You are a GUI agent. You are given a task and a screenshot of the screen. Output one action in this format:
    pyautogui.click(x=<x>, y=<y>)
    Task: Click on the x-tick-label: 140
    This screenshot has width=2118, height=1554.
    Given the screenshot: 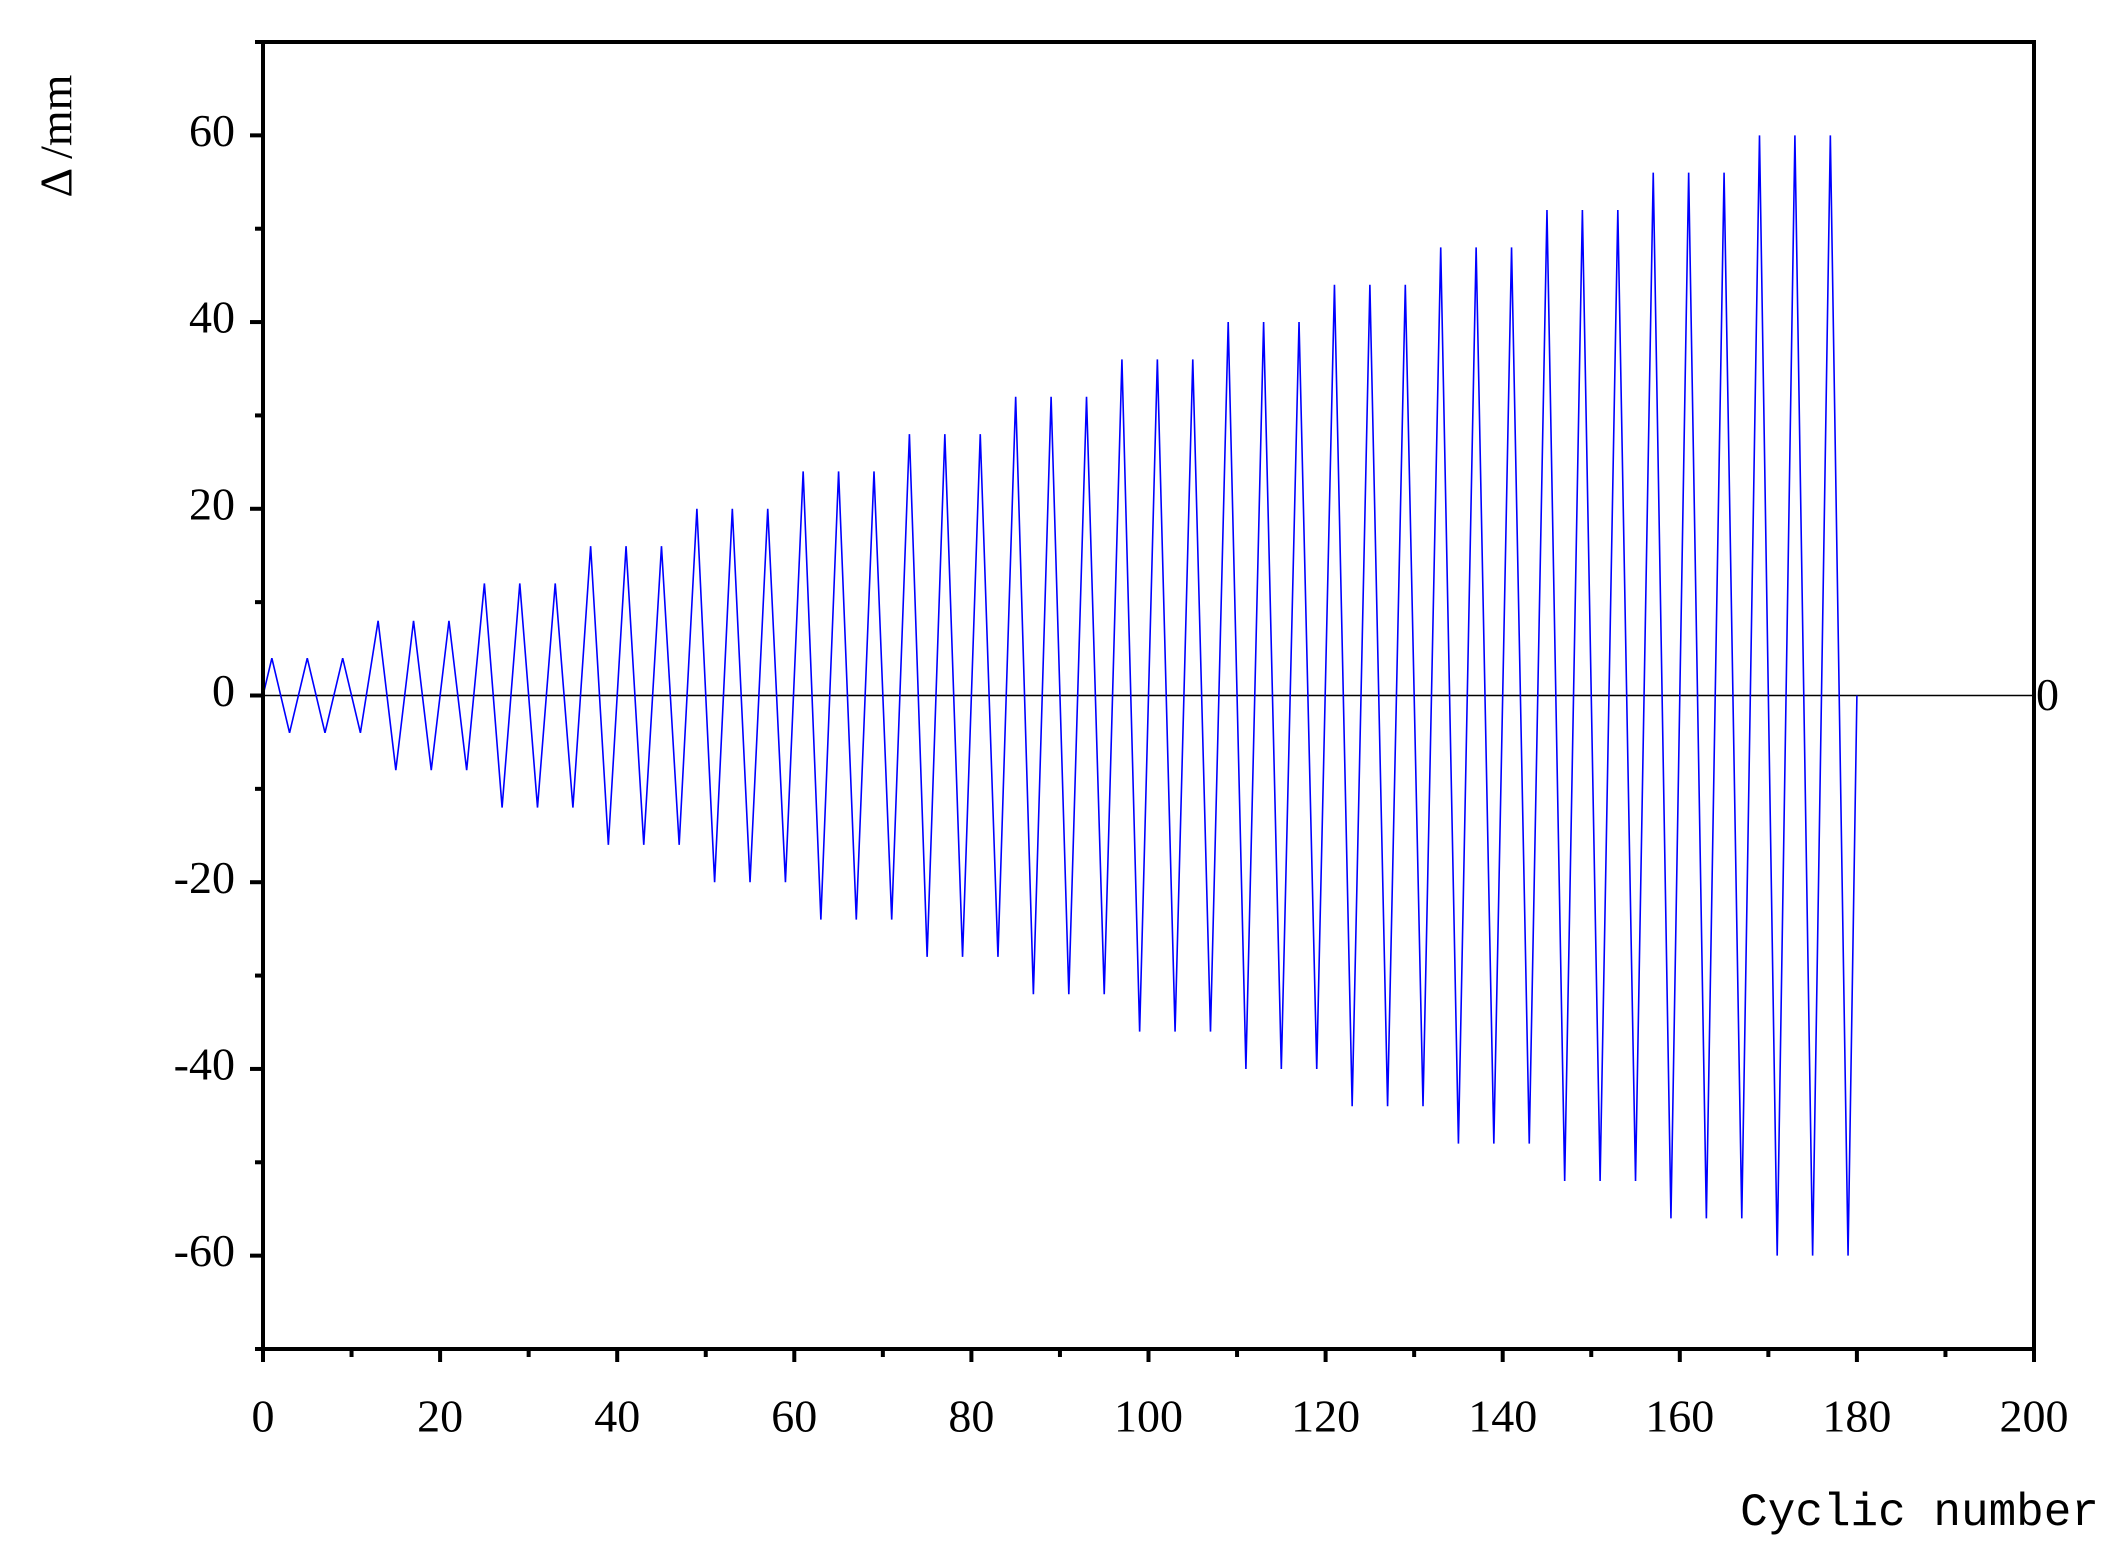 What is the action you would take?
    pyautogui.click(x=1502, y=1416)
    